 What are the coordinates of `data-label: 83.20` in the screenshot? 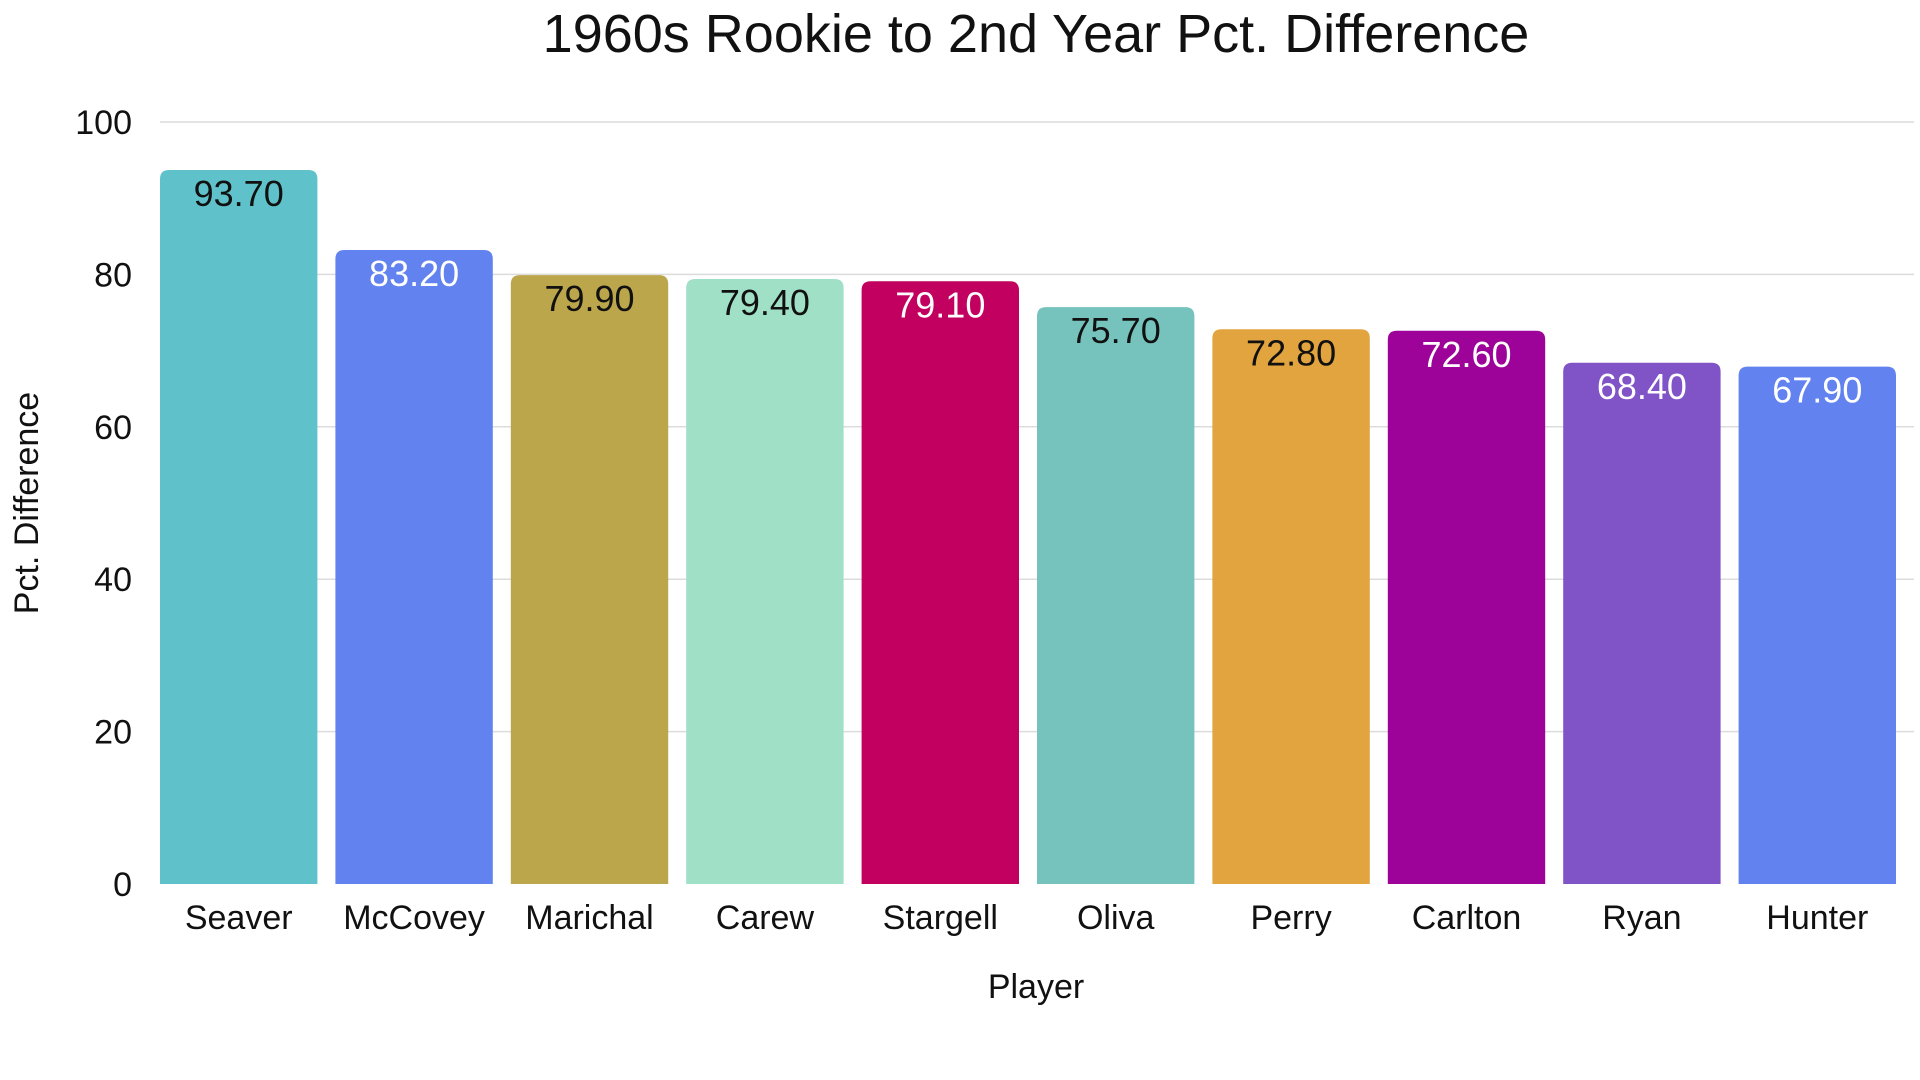 It's located at (414, 273).